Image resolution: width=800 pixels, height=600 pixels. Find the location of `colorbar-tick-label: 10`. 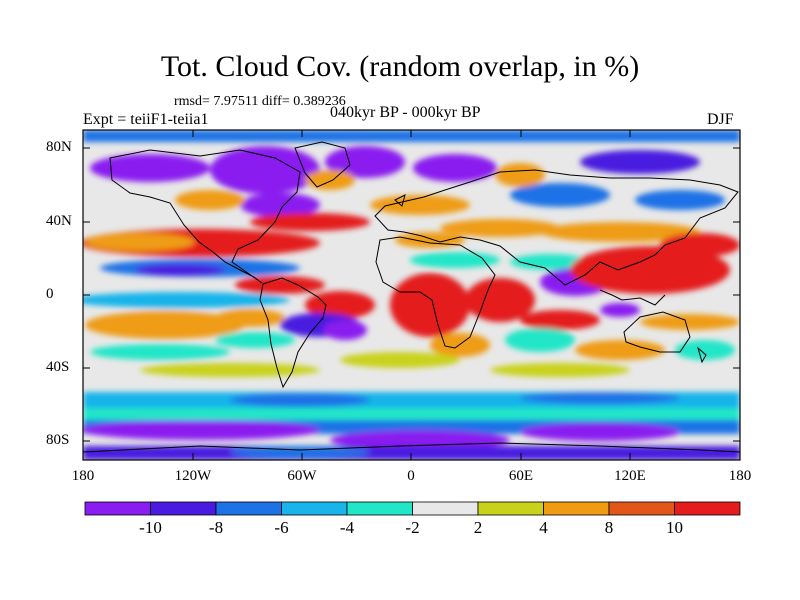

colorbar-tick-label: 10 is located at coordinates (674, 527).